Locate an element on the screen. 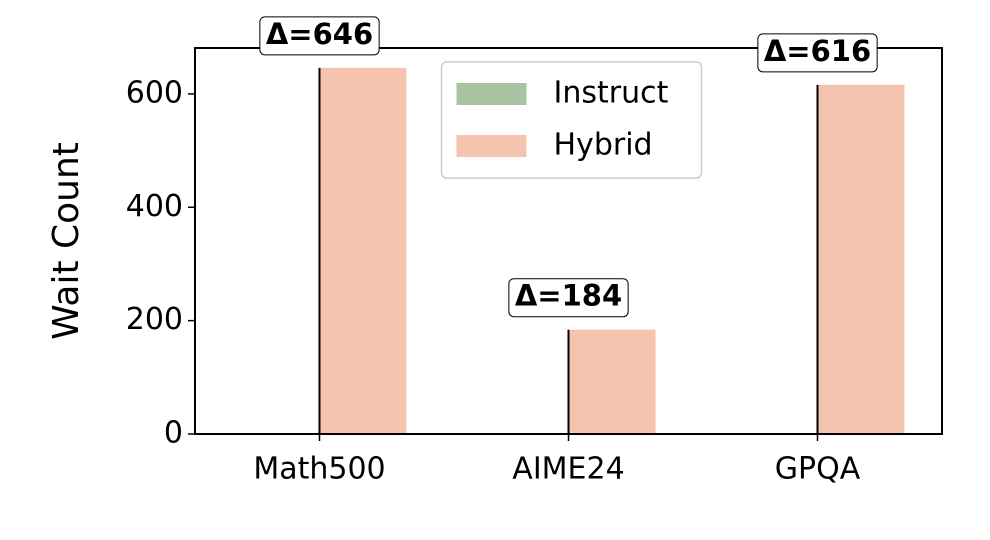 The width and height of the screenshot is (990, 540). delta-label: Δ=616 is located at coordinates (817, 51).